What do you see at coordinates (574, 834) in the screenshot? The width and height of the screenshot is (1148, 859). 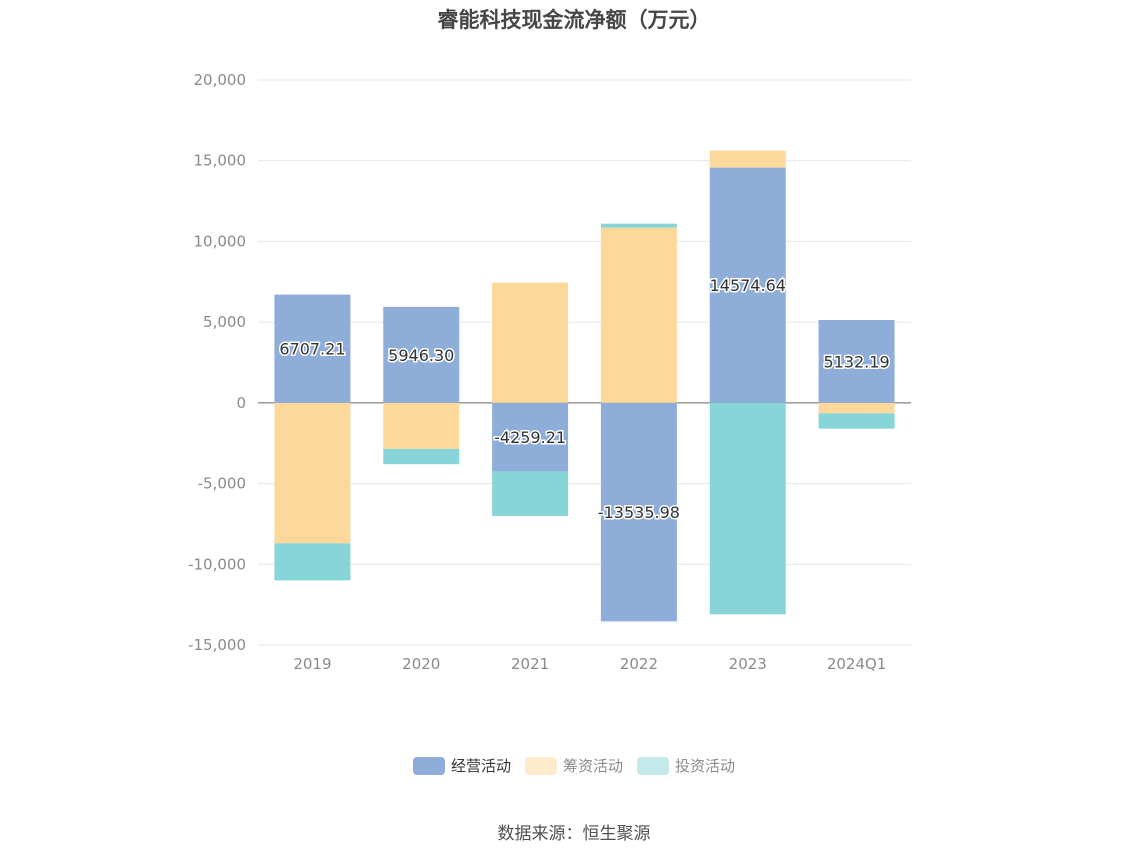 I see `source-note: 数据来源：恒生聚源` at bounding box center [574, 834].